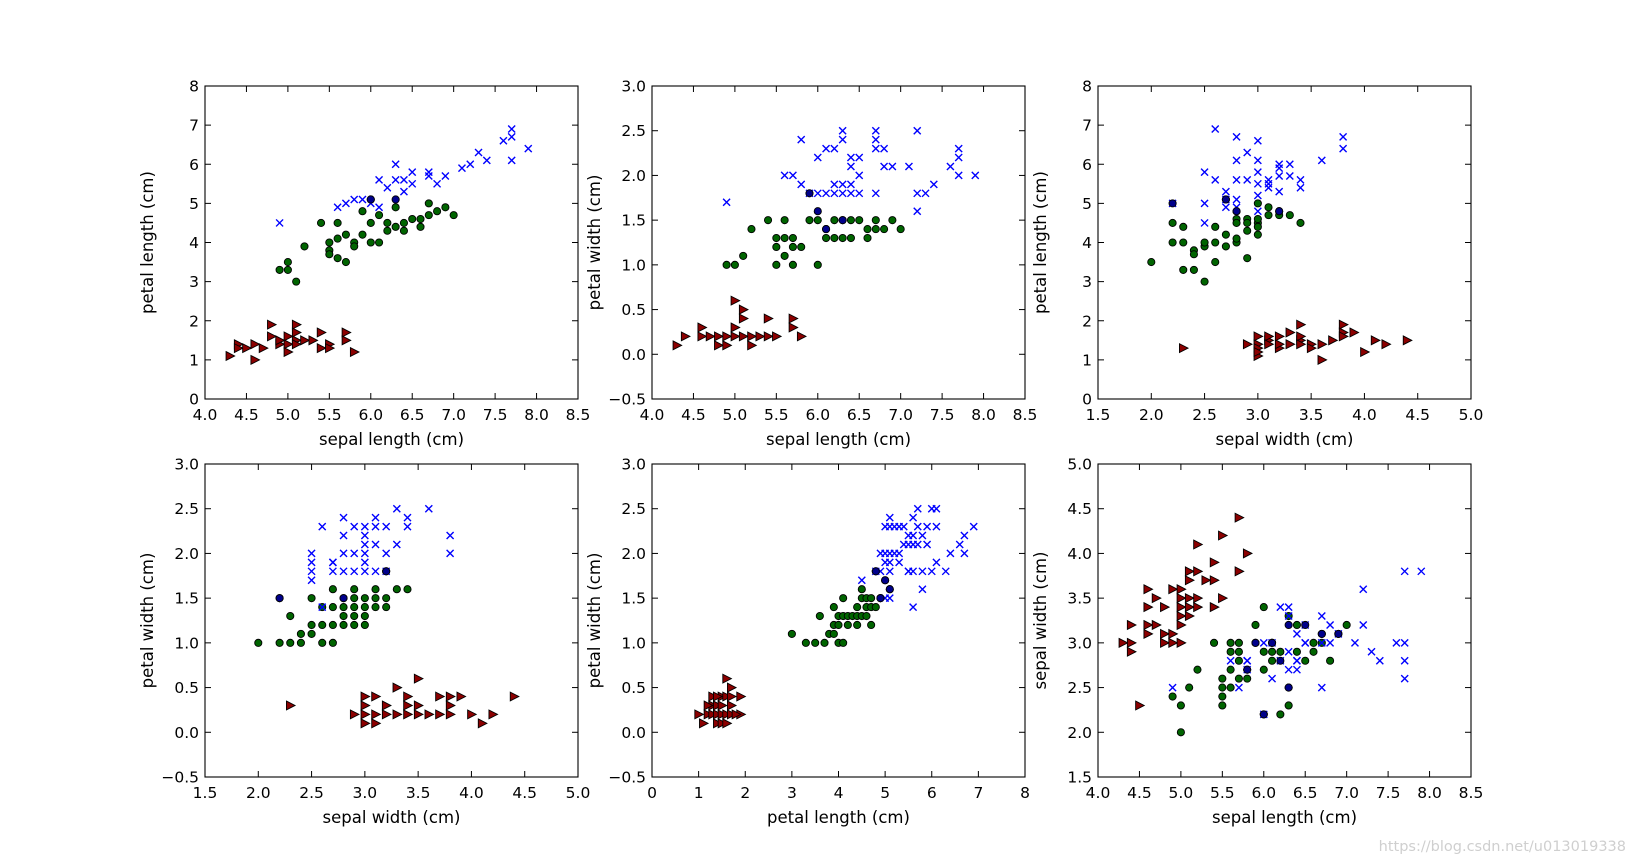 This screenshot has height=861, width=1630. I want to click on x-tick-label: 6.5, so click(859, 415).